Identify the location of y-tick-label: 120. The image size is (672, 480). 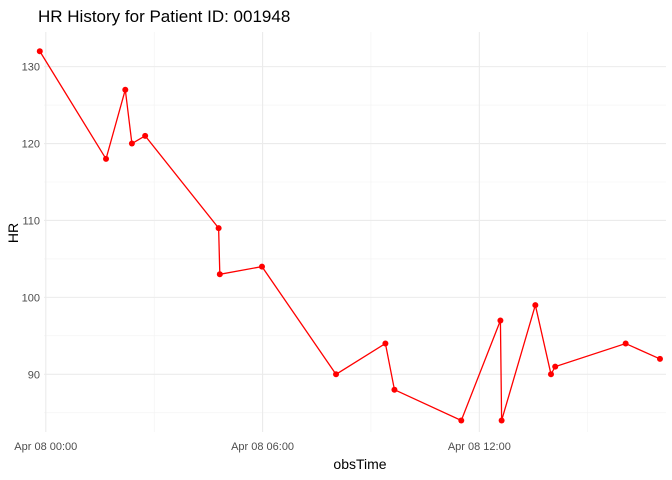
(31, 145).